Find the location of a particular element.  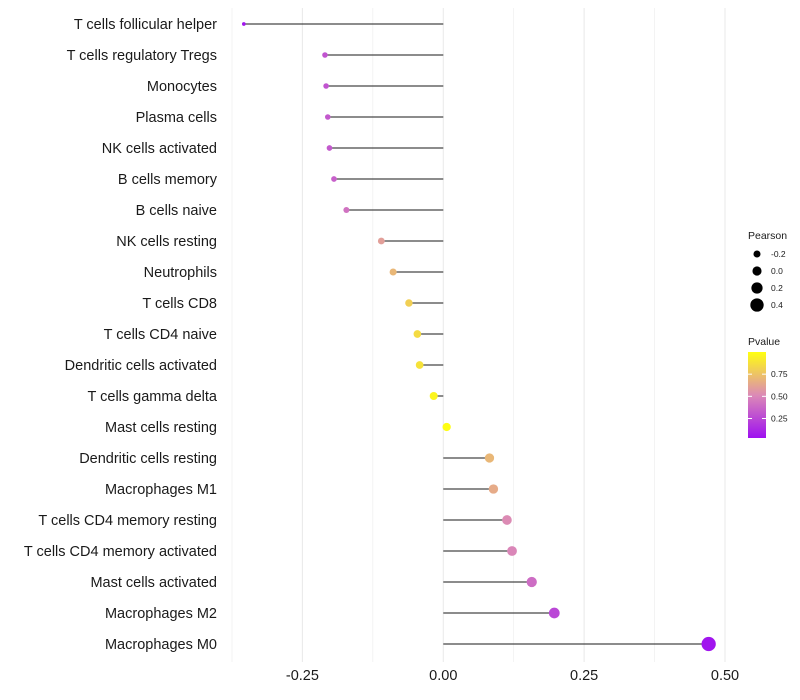

color-legend-label: 0.75 is located at coordinates (779, 374).